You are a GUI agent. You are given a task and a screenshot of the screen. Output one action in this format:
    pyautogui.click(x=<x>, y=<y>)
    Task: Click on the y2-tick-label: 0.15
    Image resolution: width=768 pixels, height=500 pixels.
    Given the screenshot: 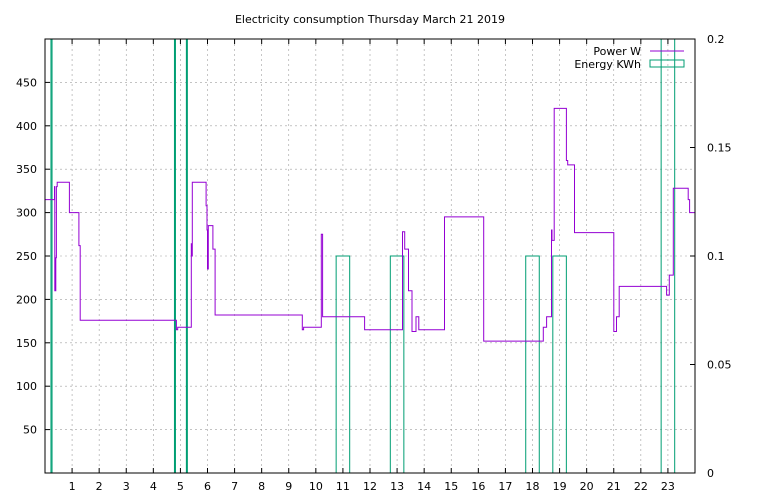 What is the action you would take?
    pyautogui.click(x=719, y=148)
    